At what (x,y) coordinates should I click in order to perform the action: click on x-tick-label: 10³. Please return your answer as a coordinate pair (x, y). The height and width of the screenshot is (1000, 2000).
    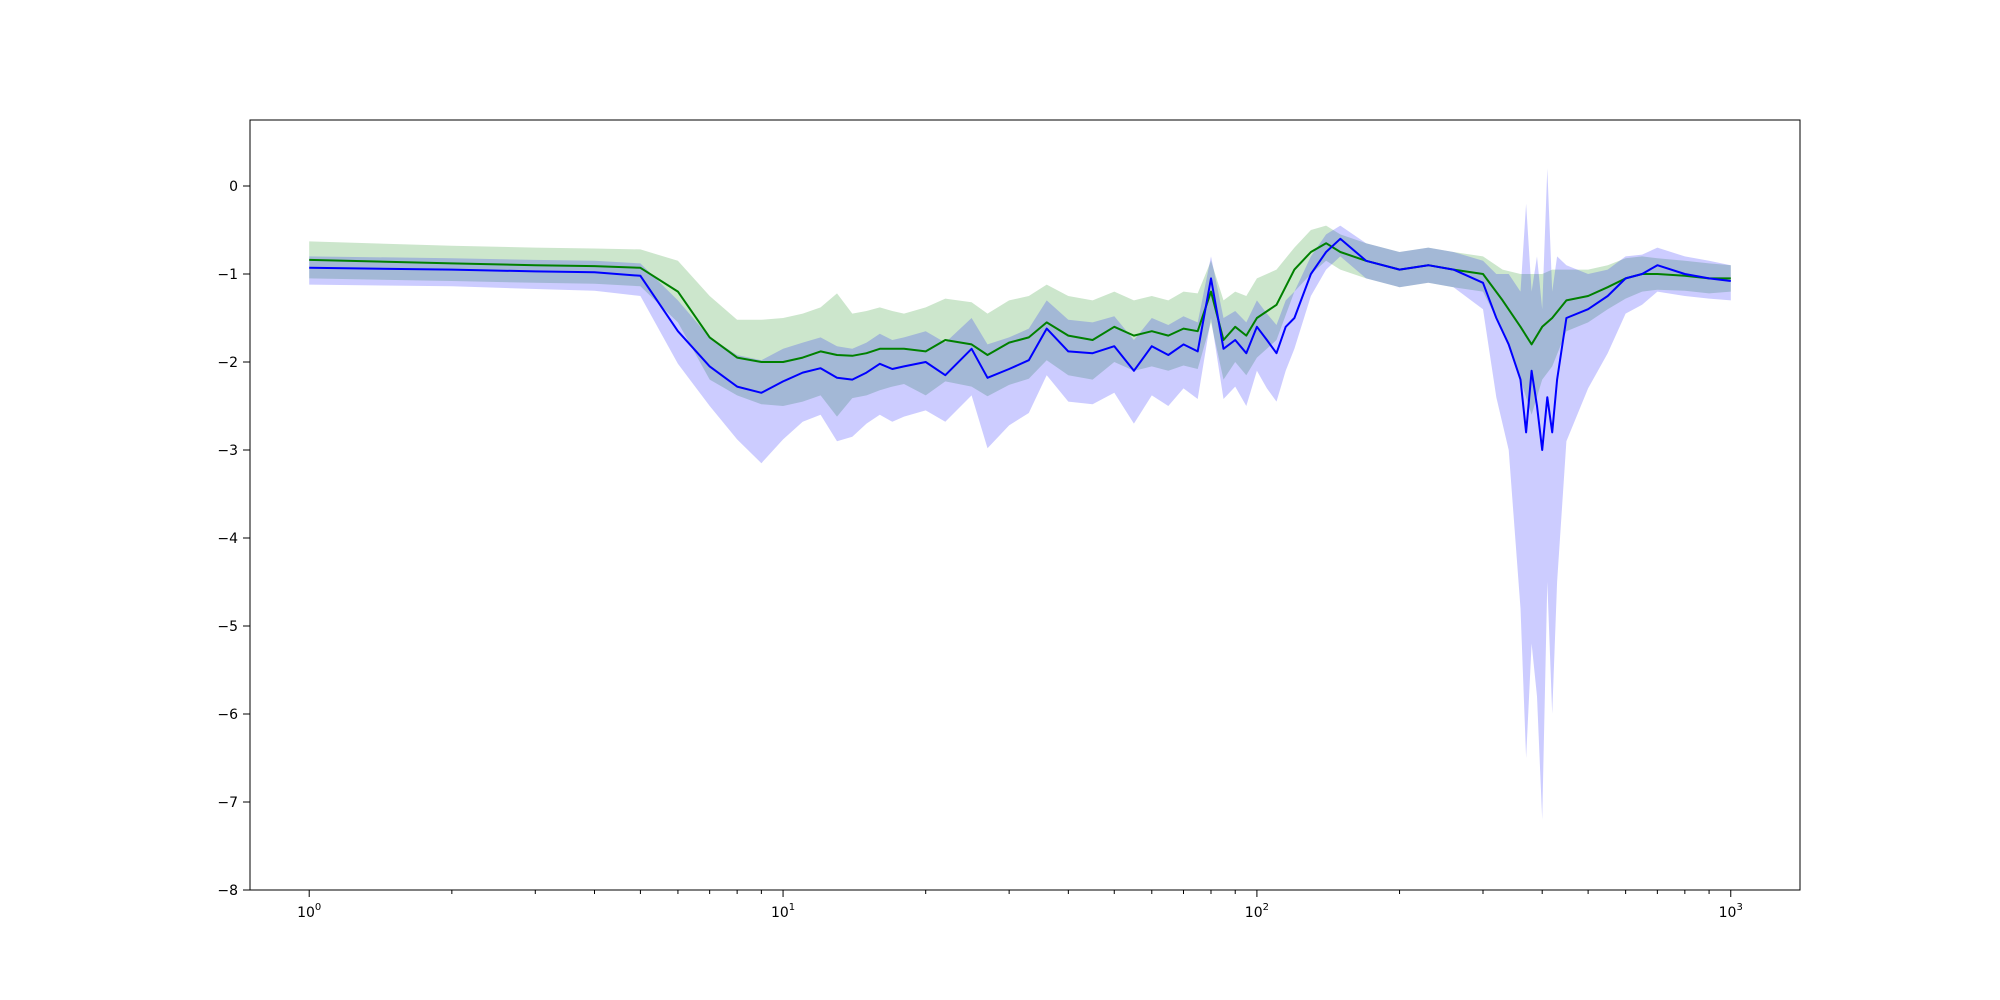
    Looking at the image, I should click on (1731, 911).